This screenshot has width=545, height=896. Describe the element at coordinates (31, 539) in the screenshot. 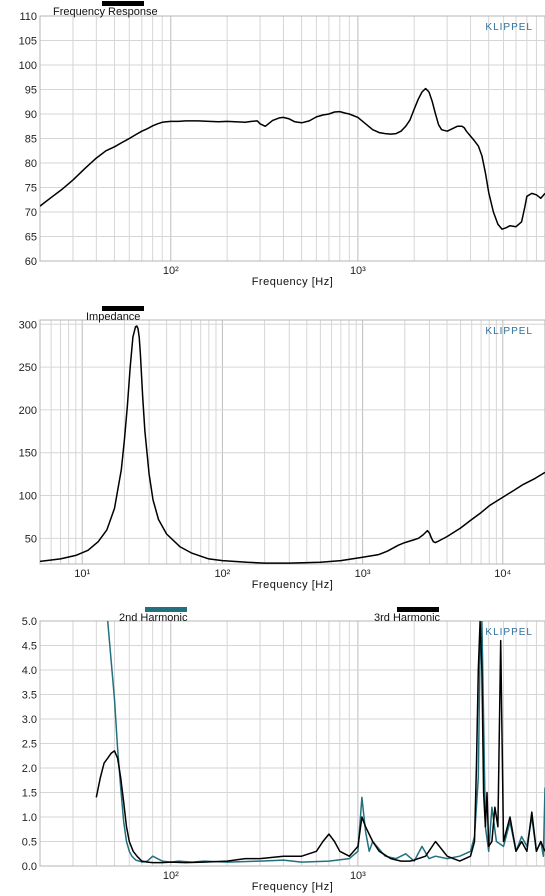

I see `y-tick-label: 50` at that location.